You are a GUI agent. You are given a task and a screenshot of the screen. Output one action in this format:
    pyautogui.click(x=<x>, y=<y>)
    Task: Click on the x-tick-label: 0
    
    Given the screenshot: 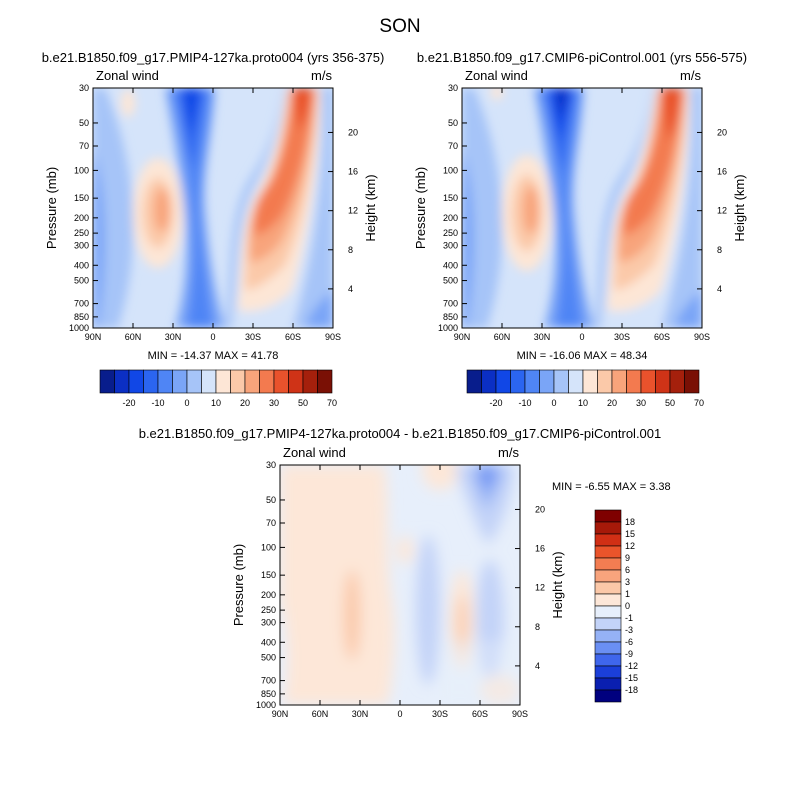 What is the action you would take?
    pyautogui.click(x=399, y=714)
    